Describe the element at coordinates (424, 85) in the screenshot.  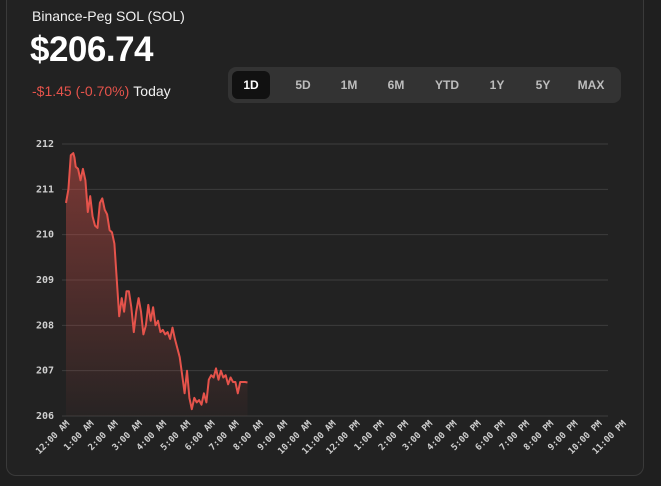
I see `time-range-selector: 1D 5D 1M 6M YTD 1Y 5Y MAX` at that location.